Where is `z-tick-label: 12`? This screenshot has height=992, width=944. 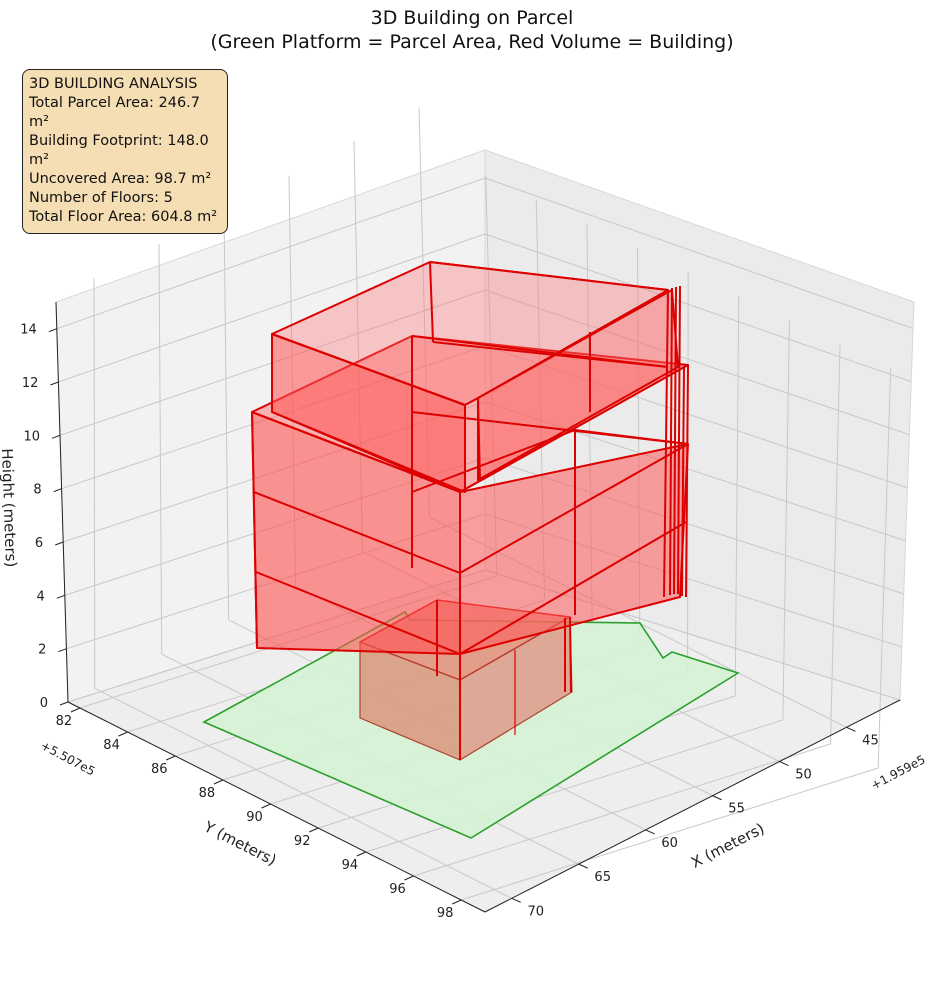
z-tick-label: 12 is located at coordinates (30, 383).